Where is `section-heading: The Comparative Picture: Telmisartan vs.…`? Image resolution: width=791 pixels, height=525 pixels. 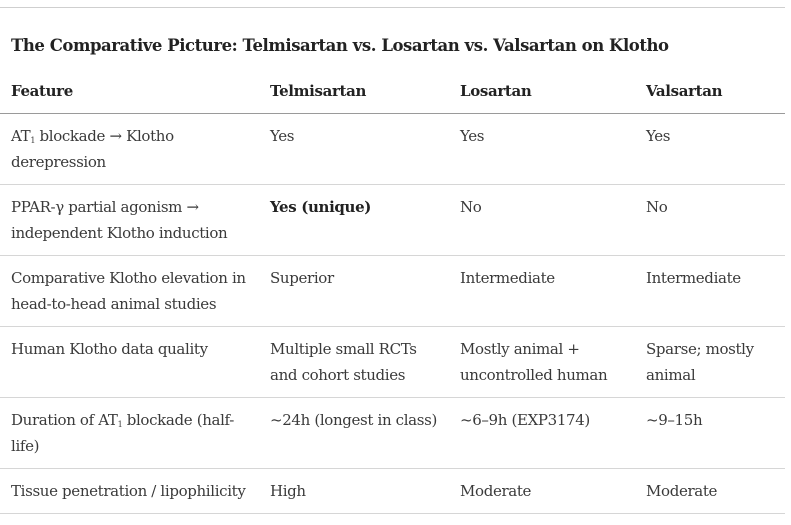 section-heading: The Comparative Picture: Telmisartan vs.… is located at coordinates (340, 45).